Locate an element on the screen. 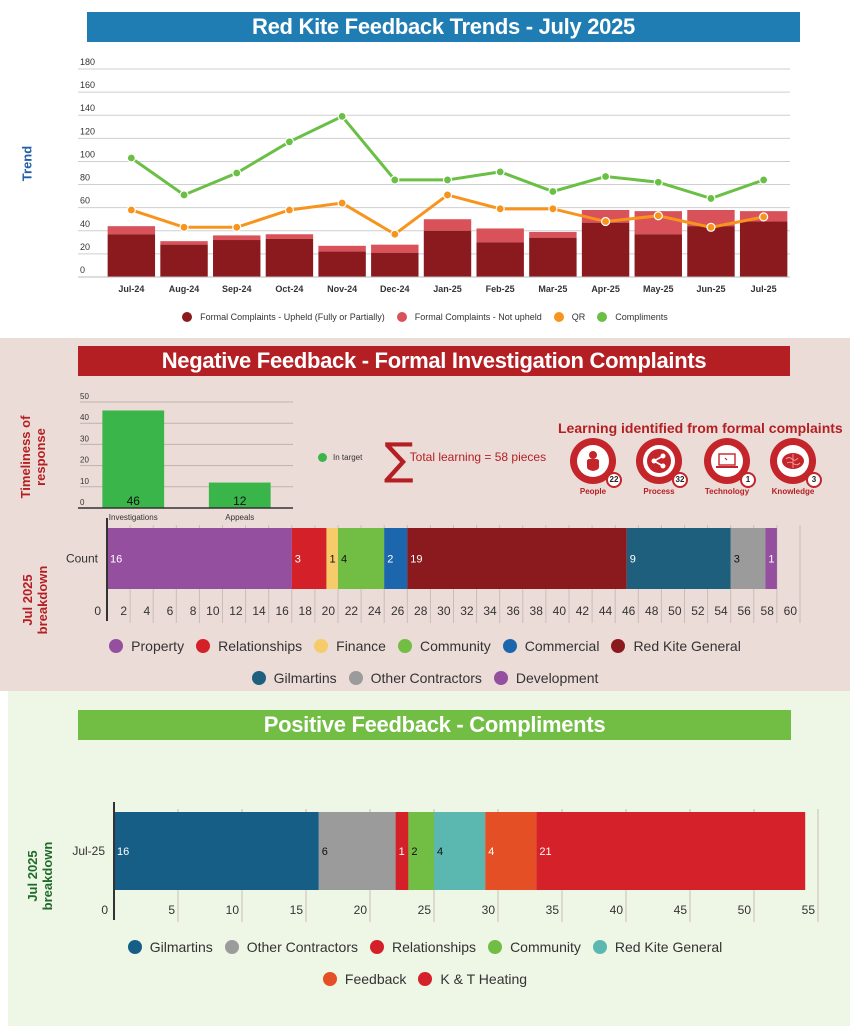 This screenshot has width=850, height=1026. segment-value-label: 4 is located at coordinates (440, 852).